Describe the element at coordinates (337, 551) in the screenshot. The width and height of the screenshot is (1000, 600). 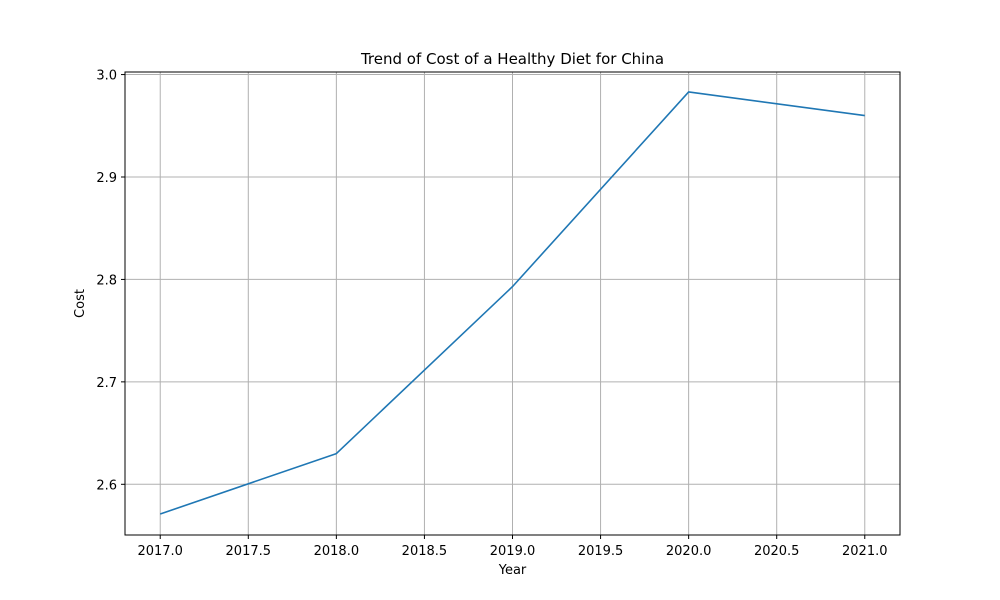
I see `x-tick-label: 2018.0` at that location.